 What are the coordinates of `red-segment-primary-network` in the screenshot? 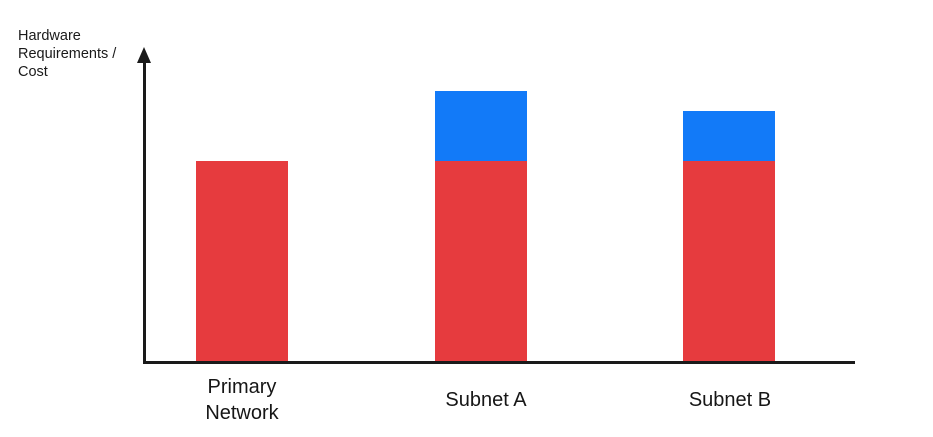 It's located at (242, 261).